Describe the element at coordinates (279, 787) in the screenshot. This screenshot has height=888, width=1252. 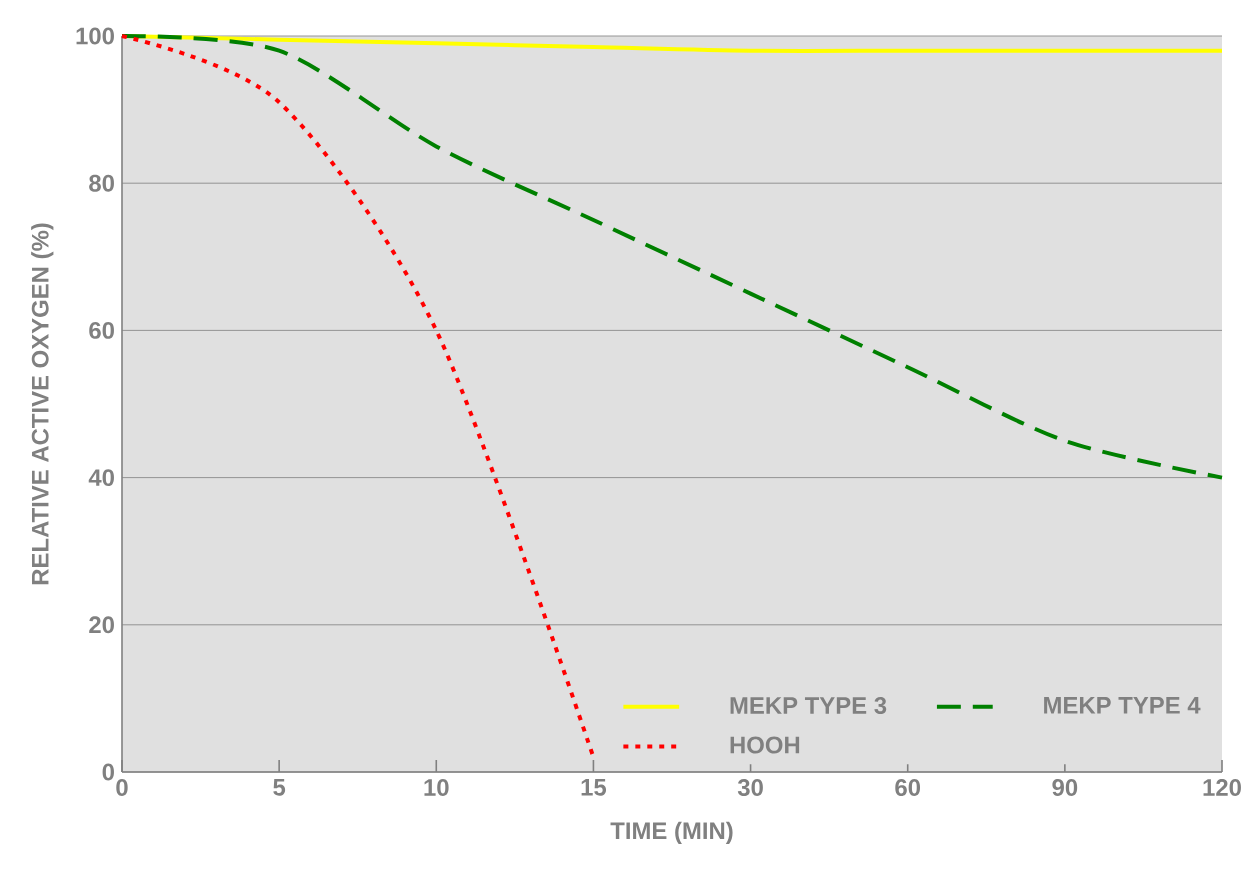
I see `x-tick-label: 5` at that location.